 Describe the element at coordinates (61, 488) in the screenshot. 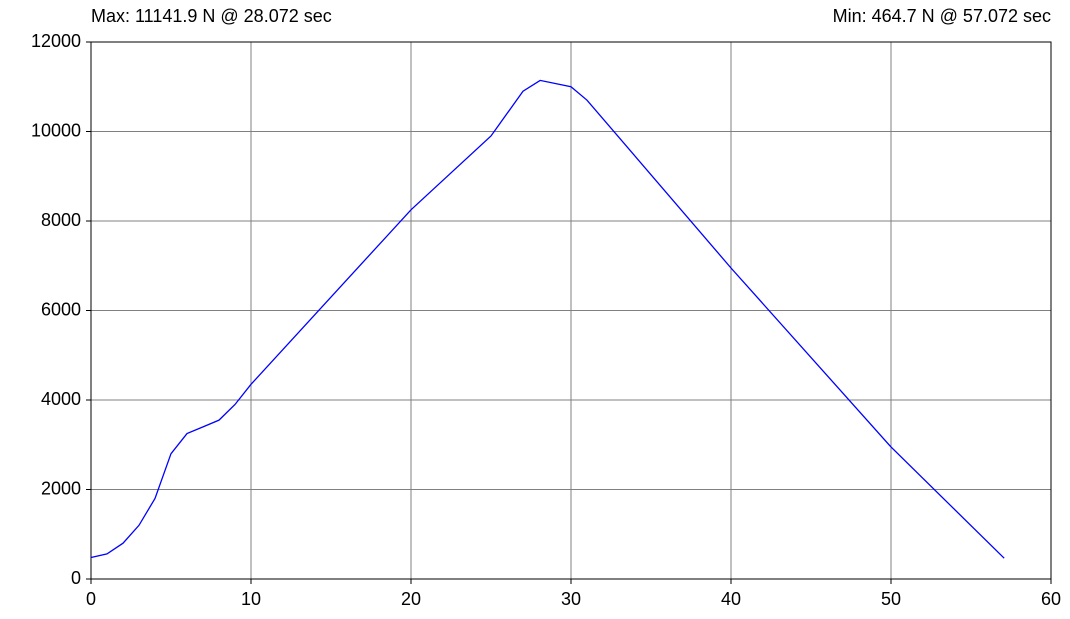

I see `y-tick-label: 2000` at that location.